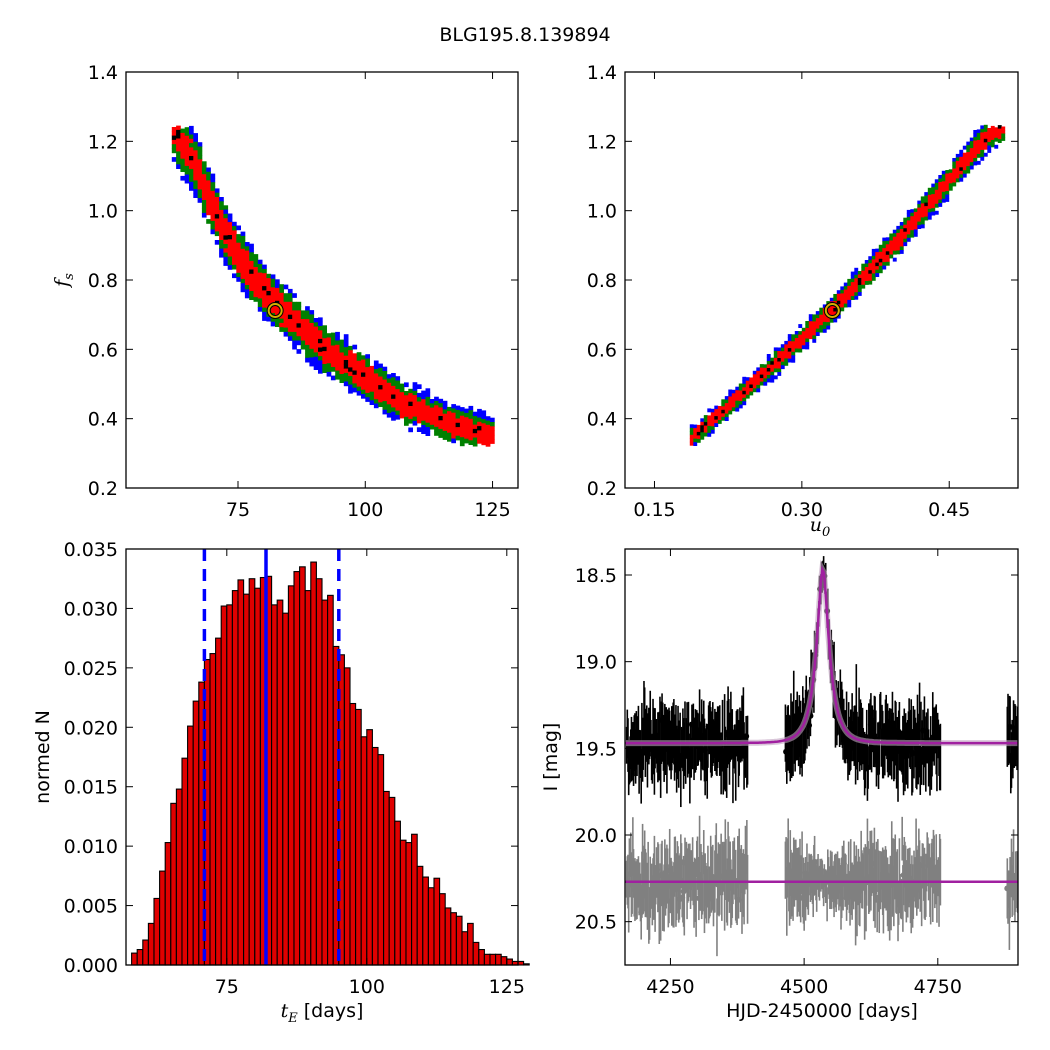  What do you see at coordinates (91, 966) in the screenshot?
I see `te-histogram-ytick-label: 0.000` at bounding box center [91, 966].